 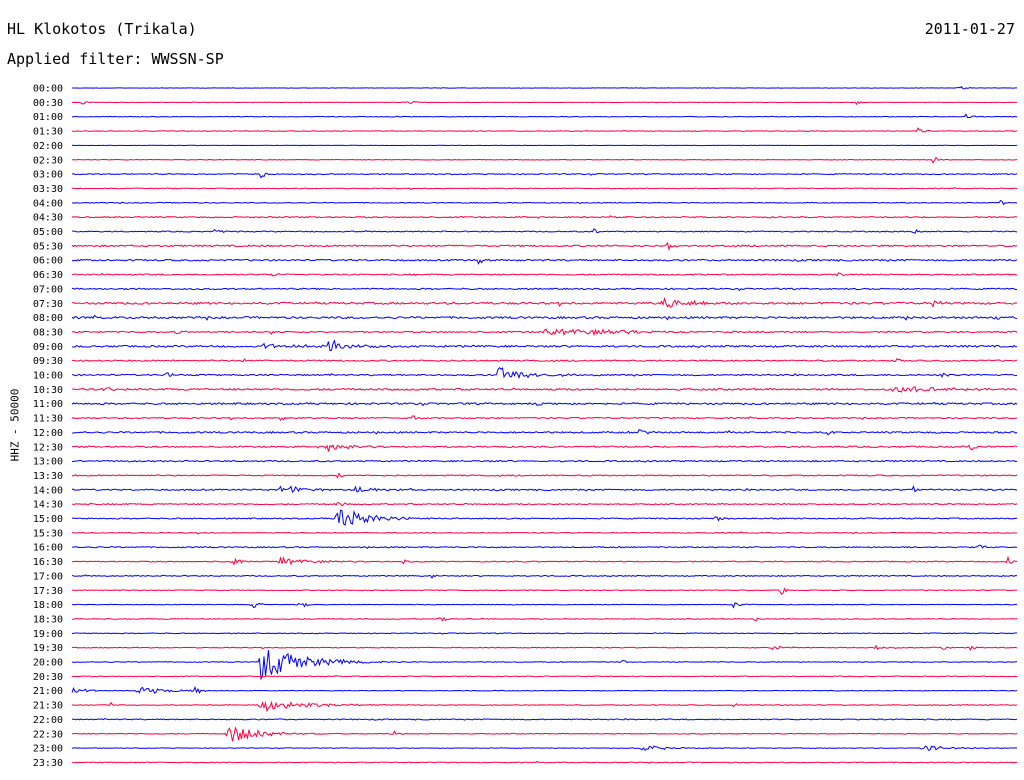 What do you see at coordinates (48, 763) in the screenshot?
I see `row-label-2330: 23:30` at bounding box center [48, 763].